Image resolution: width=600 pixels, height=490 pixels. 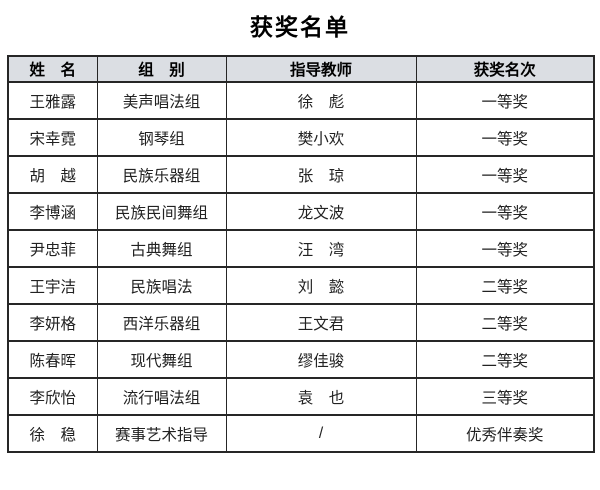 What do you see at coordinates (161, 248) in the screenshot?
I see `group-cell: 古典舞组` at bounding box center [161, 248].